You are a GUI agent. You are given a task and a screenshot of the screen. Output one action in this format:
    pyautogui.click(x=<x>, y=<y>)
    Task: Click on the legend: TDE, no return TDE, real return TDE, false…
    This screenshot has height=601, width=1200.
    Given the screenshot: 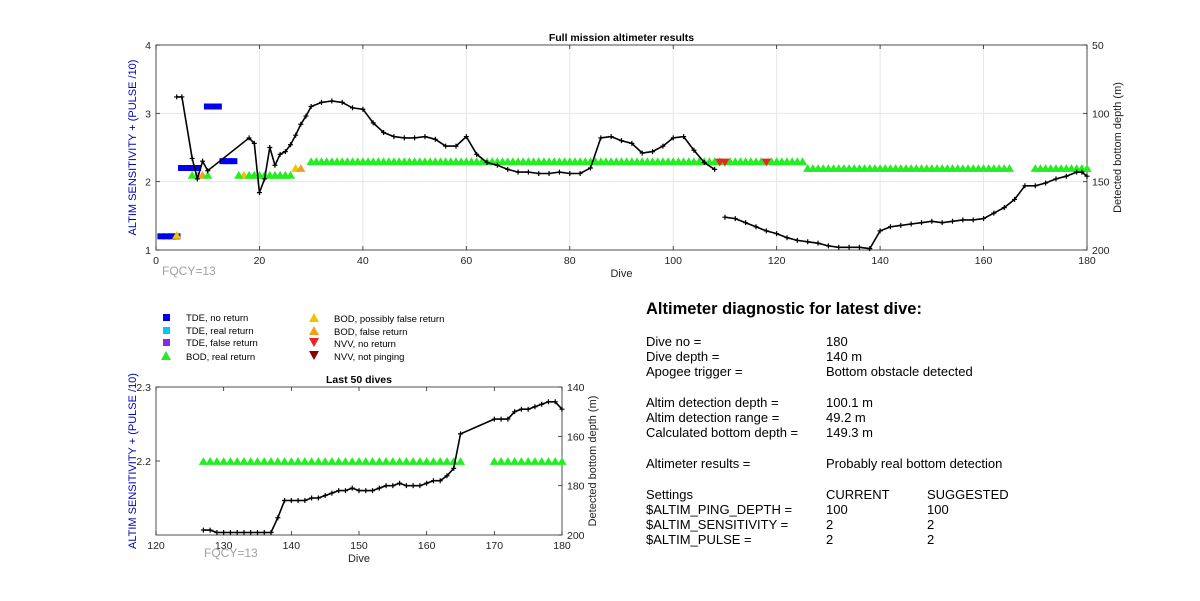 What is the action you would take?
    pyautogui.click(x=320, y=340)
    